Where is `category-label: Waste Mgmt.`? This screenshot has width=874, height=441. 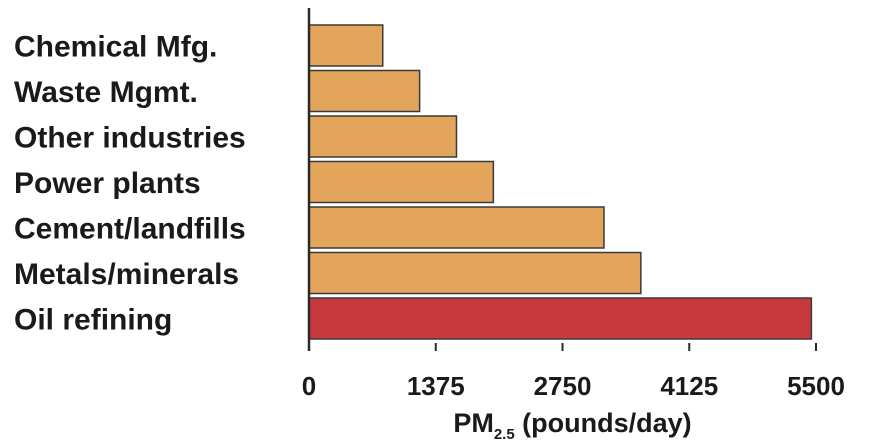 category-label: Waste Mgmt. is located at coordinates (106, 92).